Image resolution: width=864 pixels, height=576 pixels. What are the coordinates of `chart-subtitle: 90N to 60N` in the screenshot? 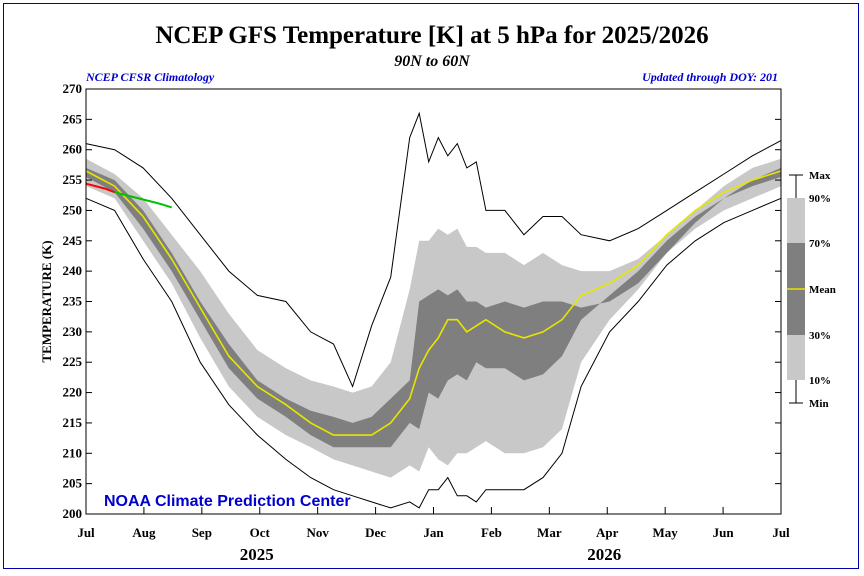 It's located at (432, 61).